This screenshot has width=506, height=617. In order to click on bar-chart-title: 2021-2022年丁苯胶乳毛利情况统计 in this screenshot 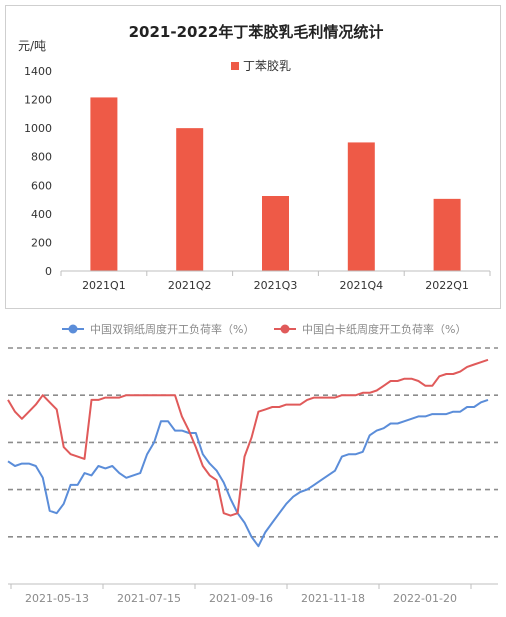, I will do `click(256, 32)`.